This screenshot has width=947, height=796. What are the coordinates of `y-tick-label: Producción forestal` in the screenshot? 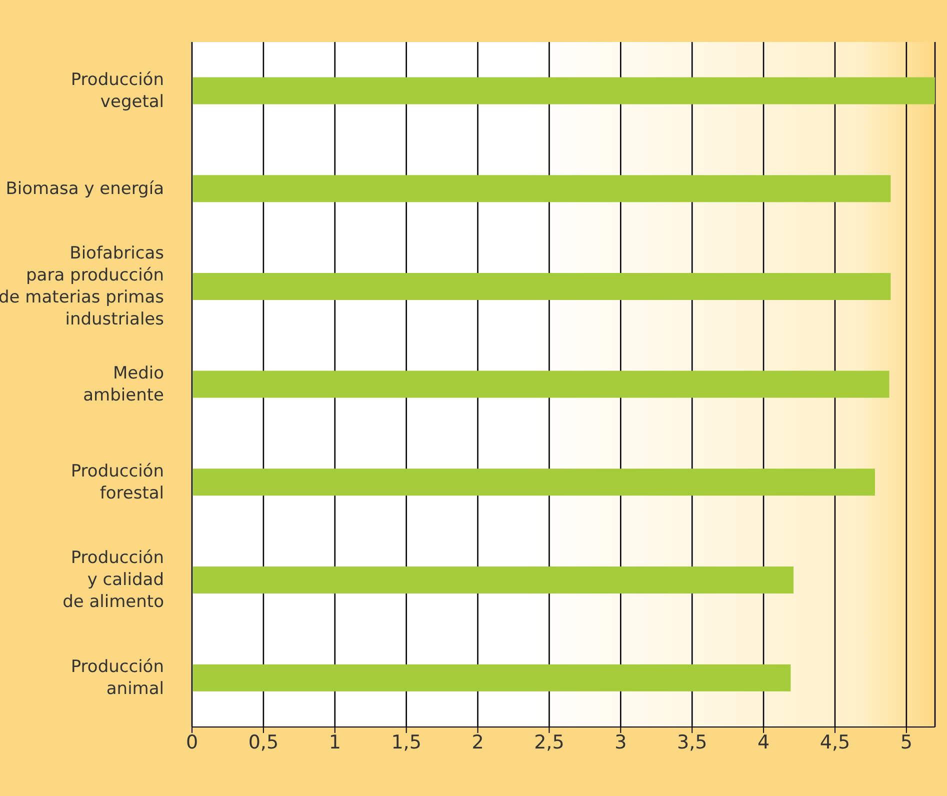 It's located at (117, 482).